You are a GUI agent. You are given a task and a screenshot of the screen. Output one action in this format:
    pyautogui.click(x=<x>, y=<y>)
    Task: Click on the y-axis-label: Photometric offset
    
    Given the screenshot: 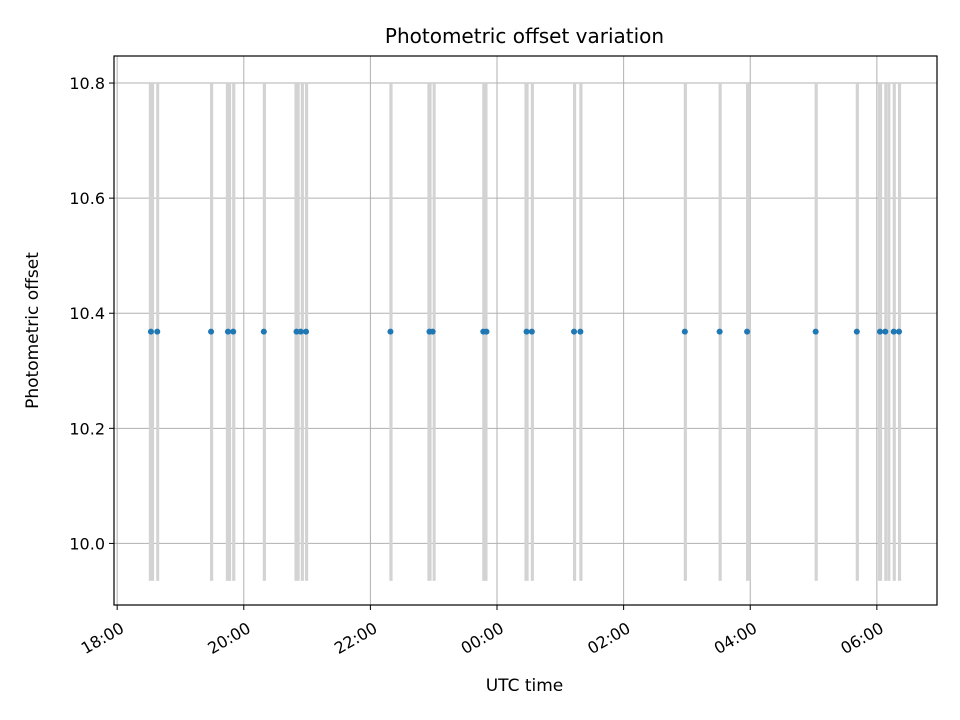 What is the action you would take?
    pyautogui.click(x=33, y=330)
    